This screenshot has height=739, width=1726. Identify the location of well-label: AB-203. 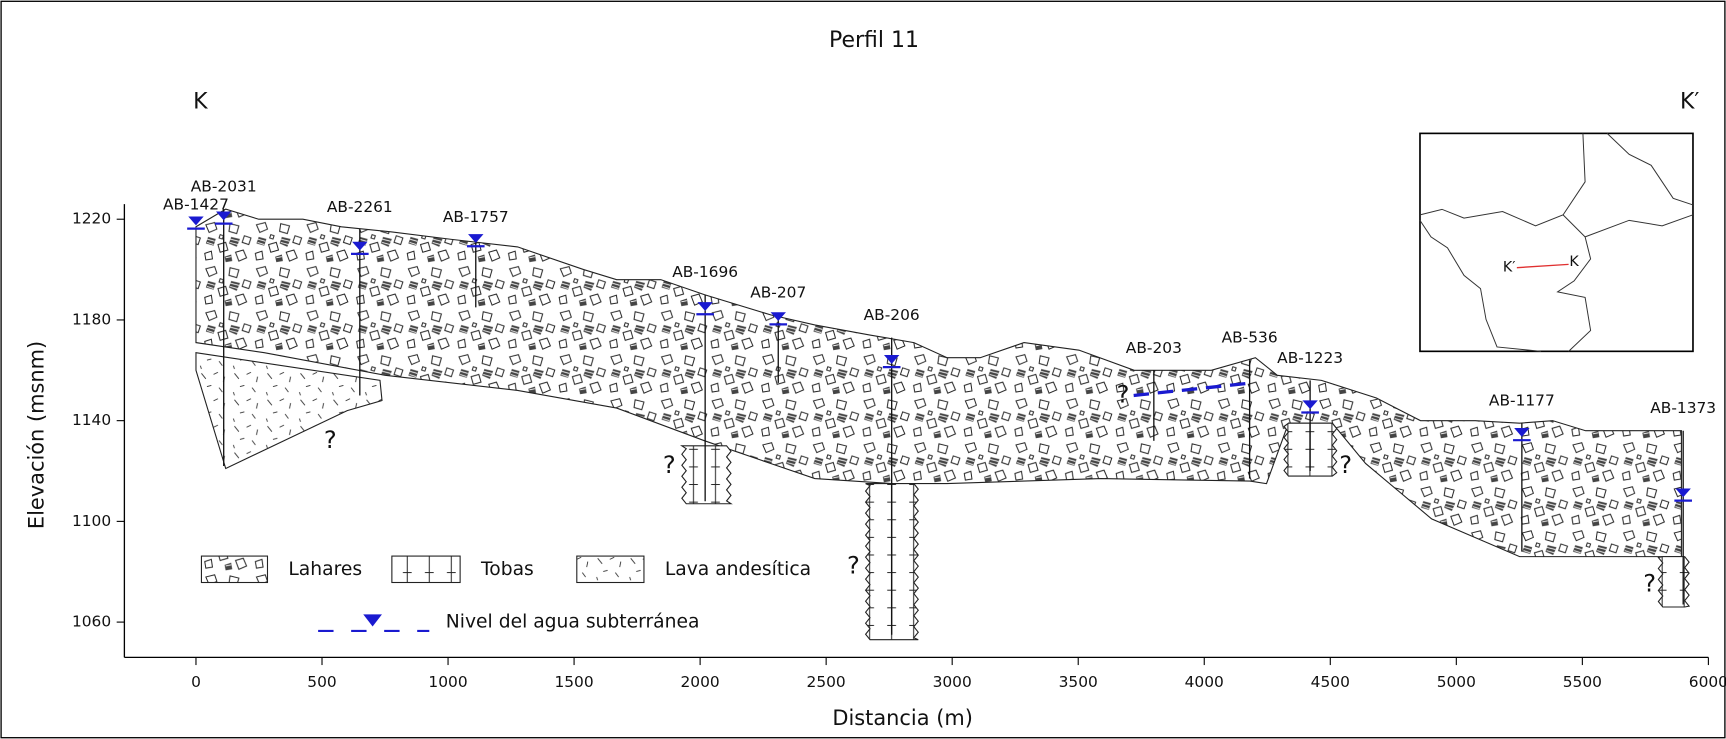
(1154, 348).